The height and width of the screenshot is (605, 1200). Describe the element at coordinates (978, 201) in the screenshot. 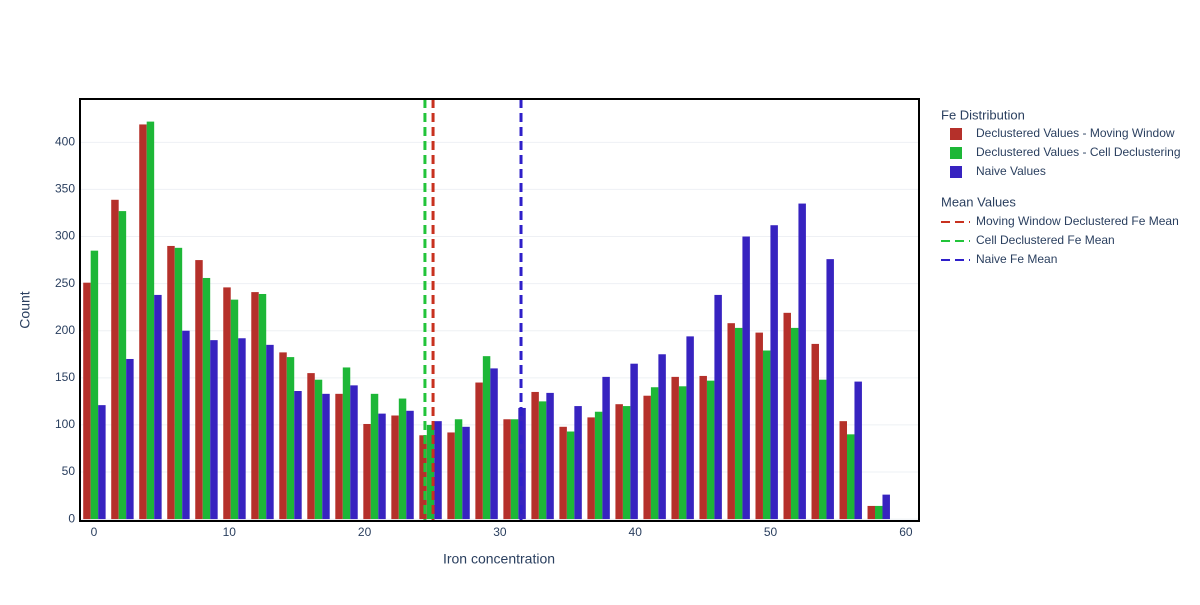

I see `legend-group-title: Mean Values` at that location.